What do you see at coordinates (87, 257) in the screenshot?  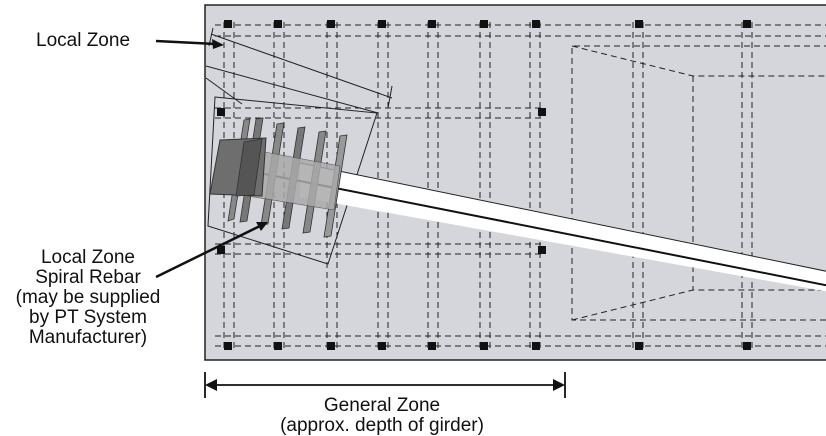 I see `spiral-label-line-1: Local Zone` at bounding box center [87, 257].